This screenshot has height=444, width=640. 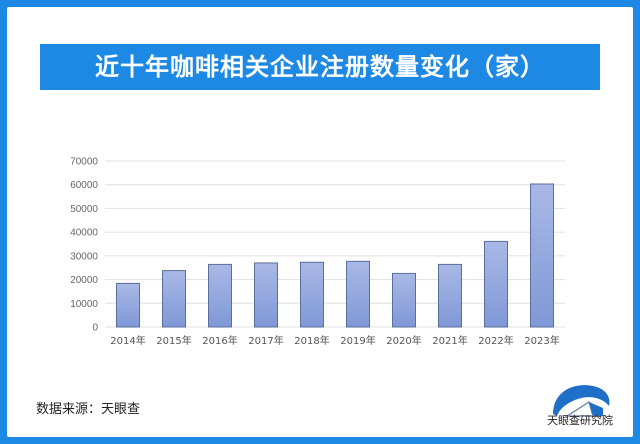 What do you see at coordinates (541, 340) in the screenshot?
I see `x-tick-label: 2023年` at bounding box center [541, 340].